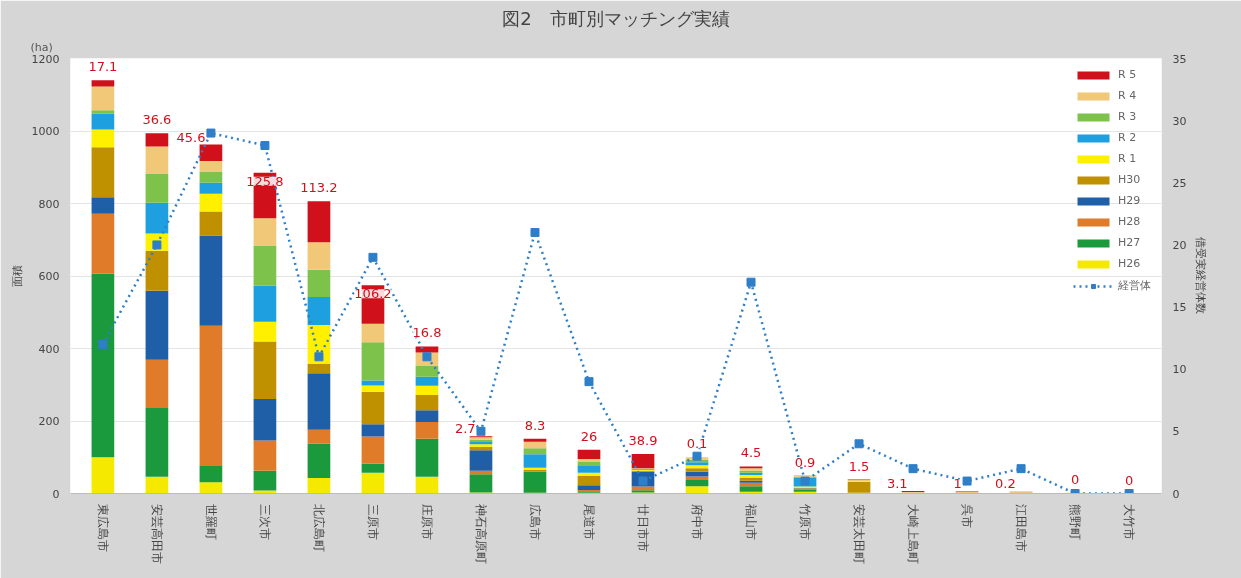  What do you see at coordinates (1021, 528) in the screenshot?
I see `x-tick-label: 江田島市` at bounding box center [1021, 528].